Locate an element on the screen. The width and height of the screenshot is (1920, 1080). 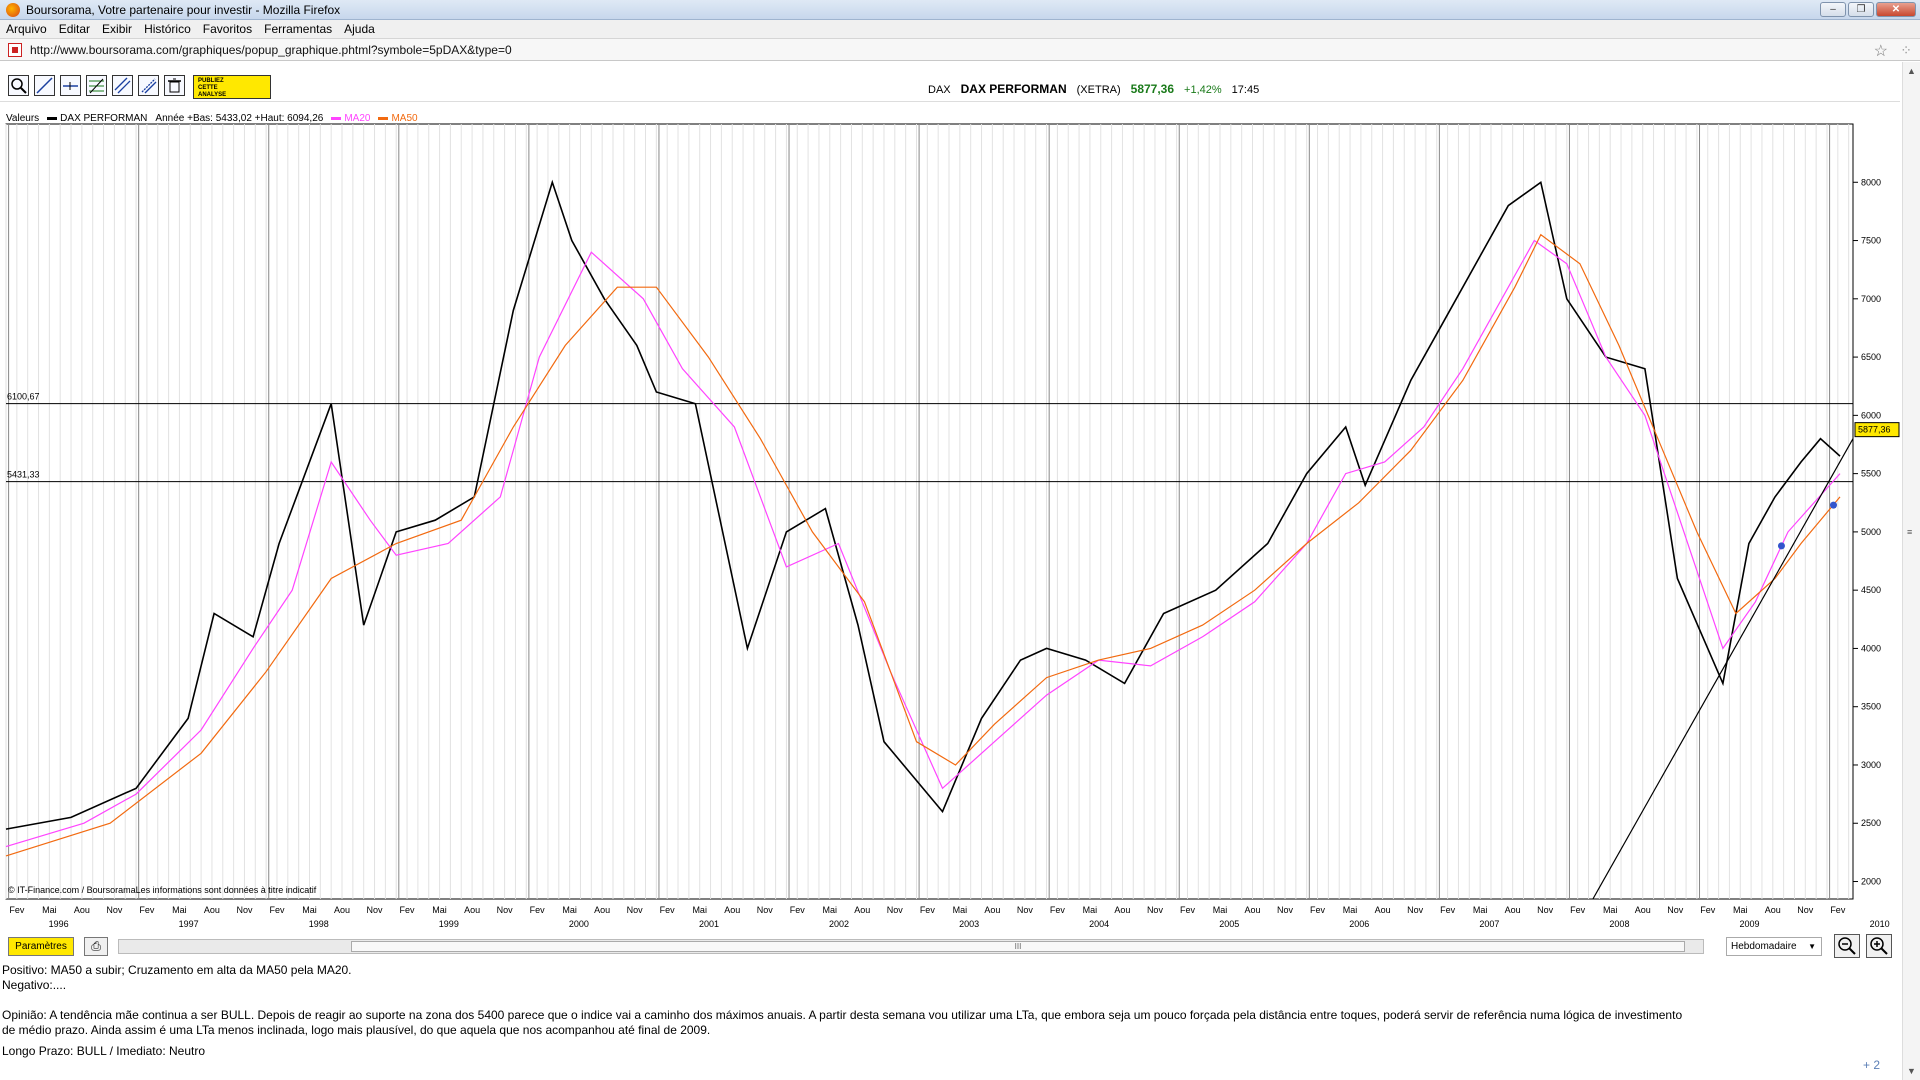
quote-name: DAX PERFORMAN is located at coordinates (1013, 89).